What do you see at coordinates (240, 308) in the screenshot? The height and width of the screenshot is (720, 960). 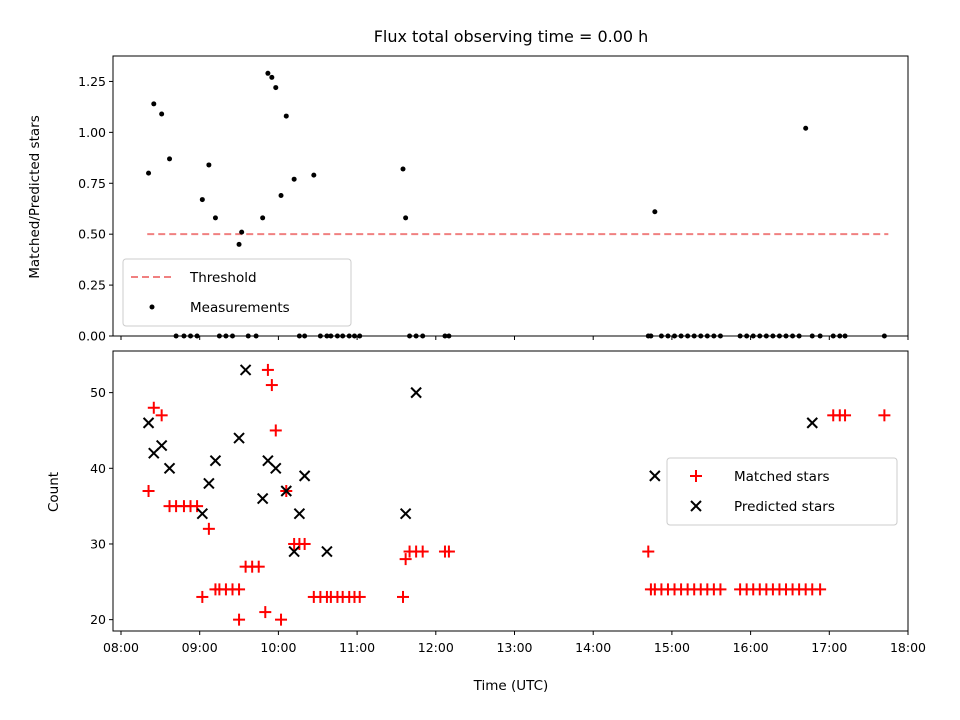 I see `legend-measurements-label: Measurements` at bounding box center [240, 308].